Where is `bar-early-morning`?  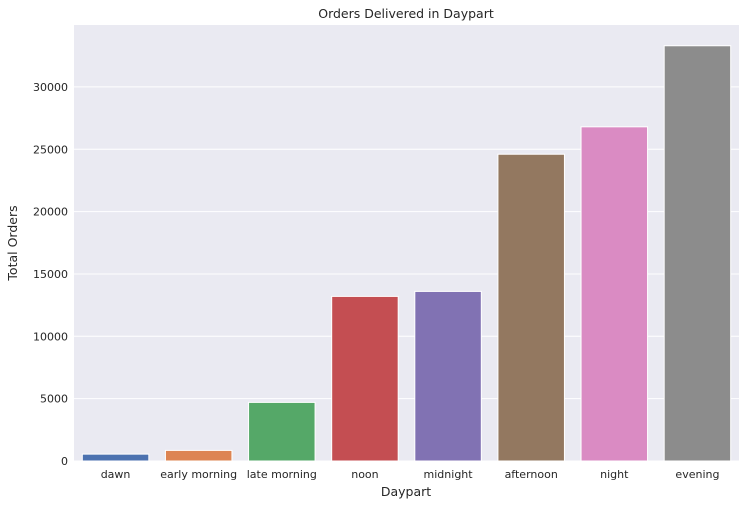 bar-early-morning is located at coordinates (198, 455).